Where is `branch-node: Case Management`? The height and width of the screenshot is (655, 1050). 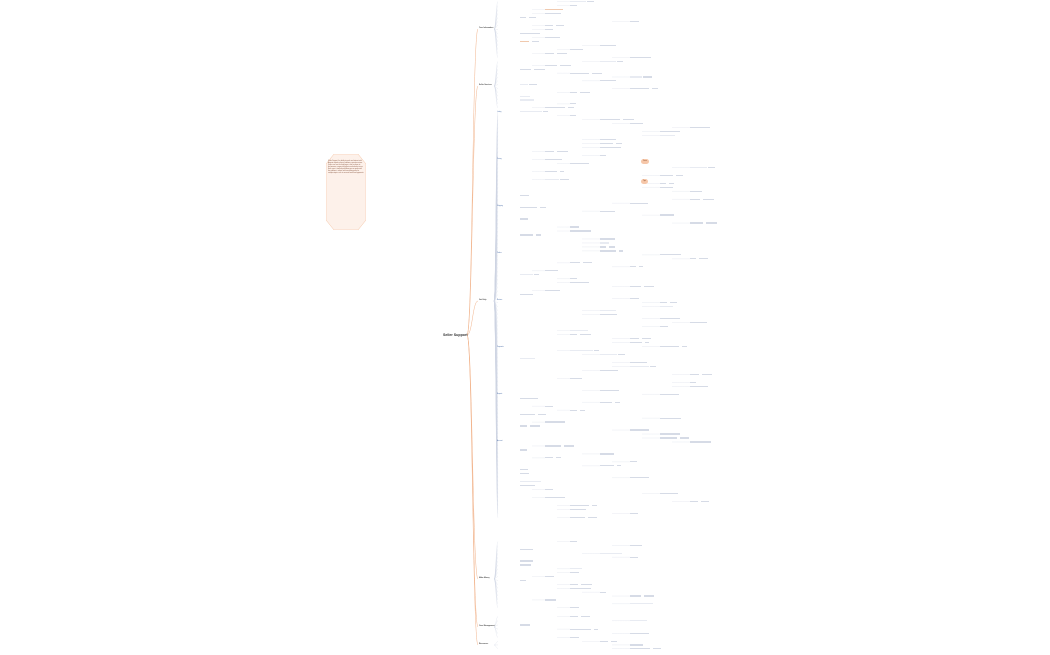
branch-node: Case Management is located at coordinates (487, 627).